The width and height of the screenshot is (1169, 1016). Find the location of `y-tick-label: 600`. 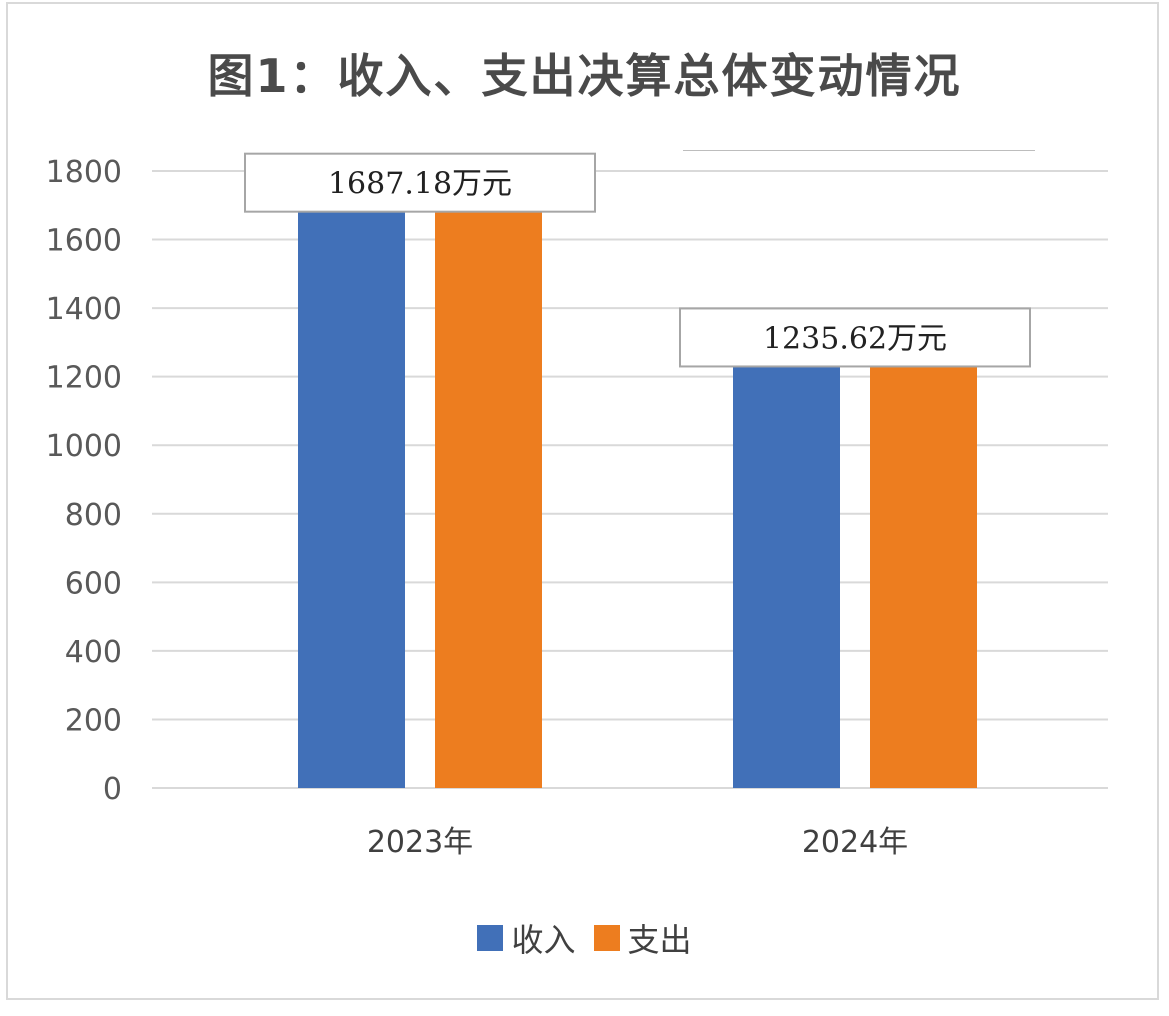

y-tick-label: 600 is located at coordinates (93, 583).